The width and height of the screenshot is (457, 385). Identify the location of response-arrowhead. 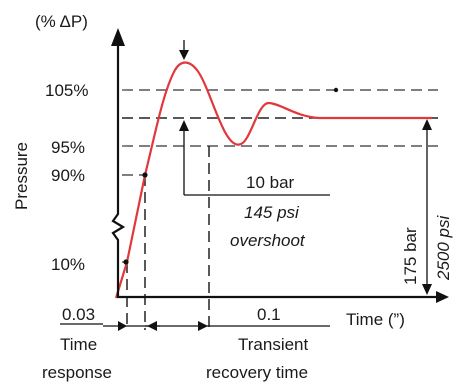
(122, 326).